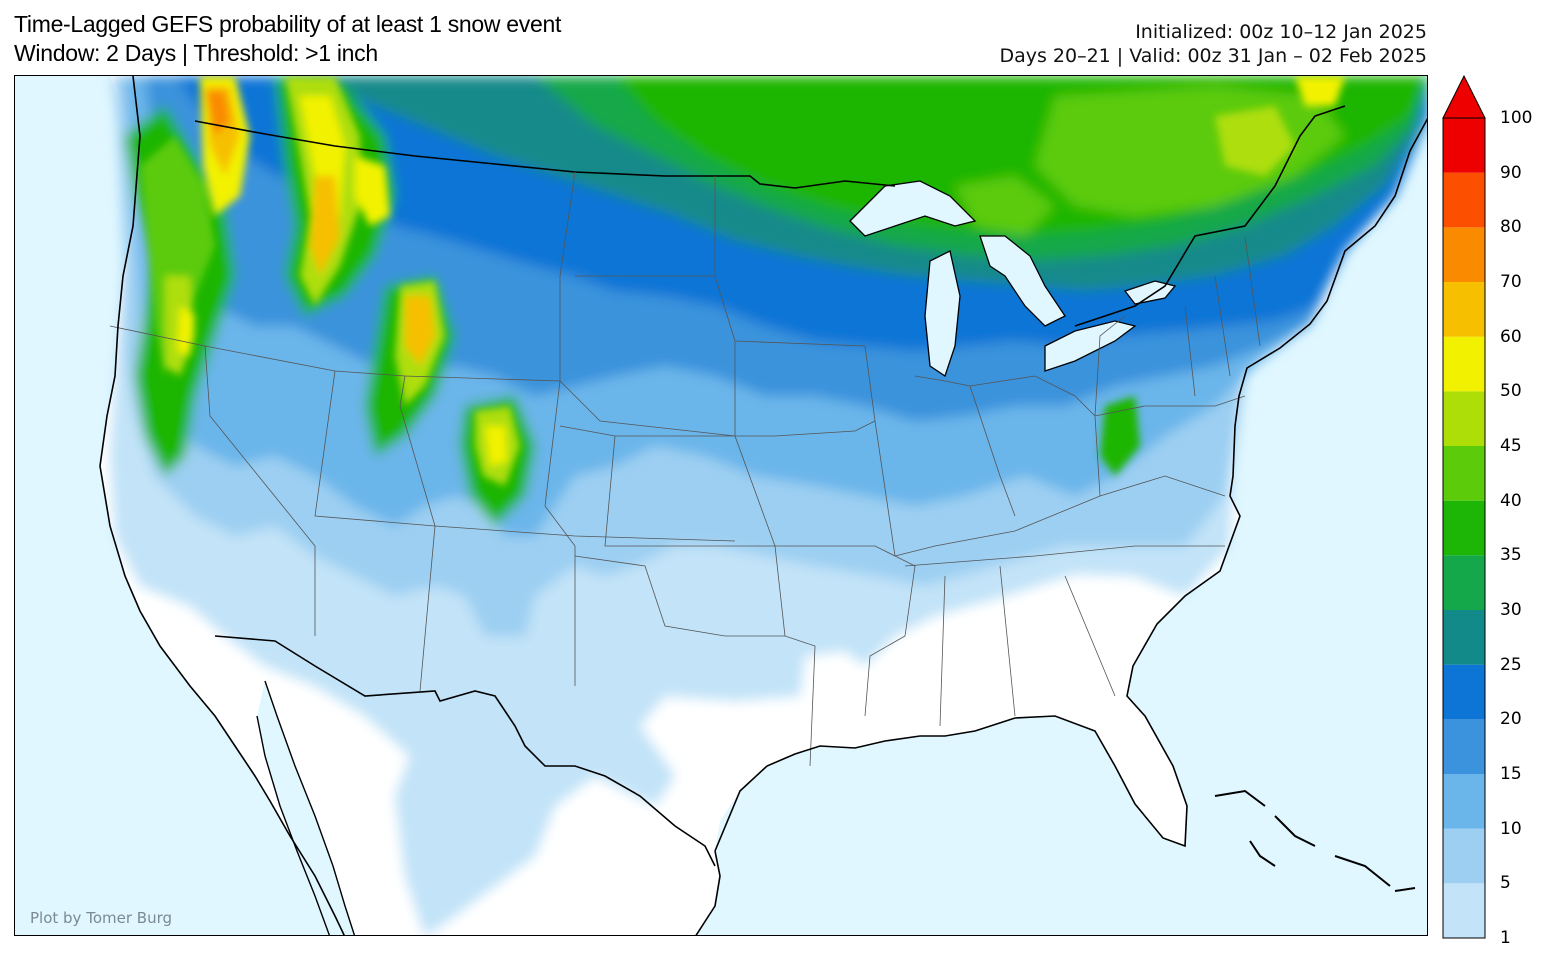  Describe the element at coordinates (1281, 32) in the screenshot. I see `initialized-label: Initialized: 00z 10–12 Jan 2025` at that location.